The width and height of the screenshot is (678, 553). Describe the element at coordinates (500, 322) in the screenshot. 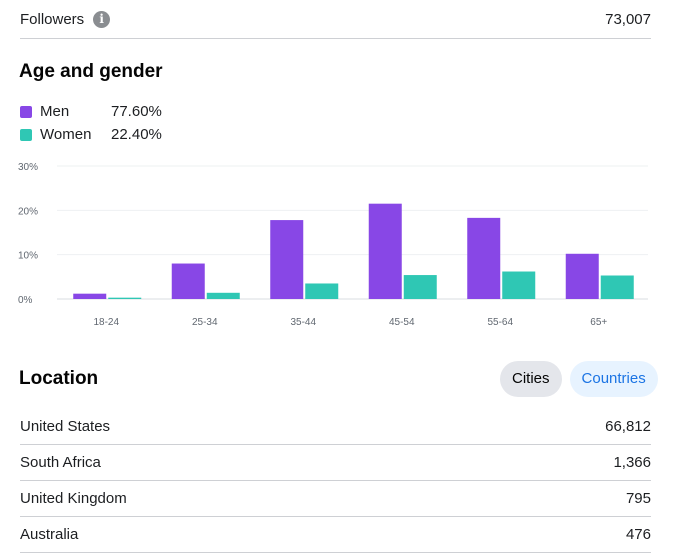

I see `x-tick-label: 55-64` at that location.